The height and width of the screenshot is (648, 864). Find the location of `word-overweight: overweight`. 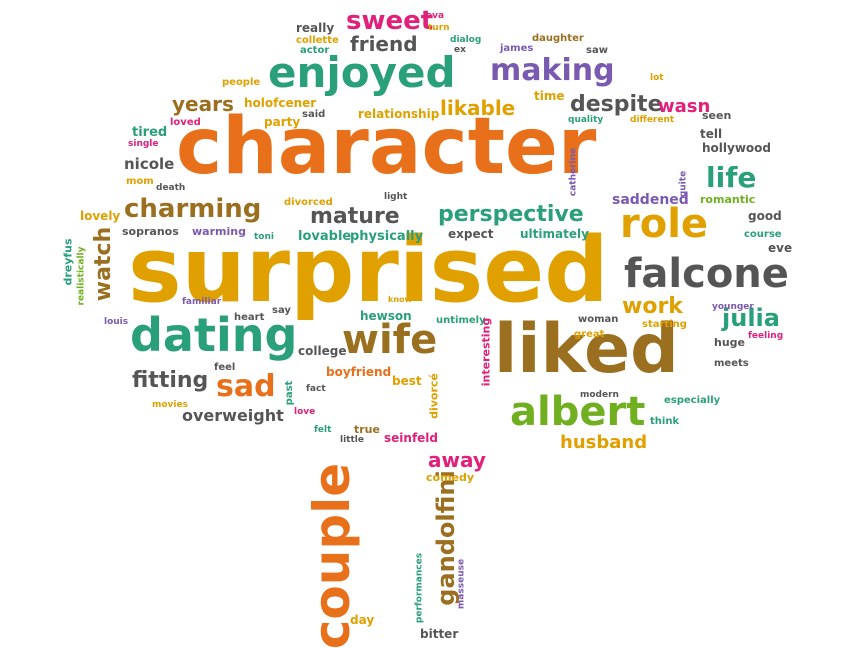

word-overweight: overweight is located at coordinates (233, 415).